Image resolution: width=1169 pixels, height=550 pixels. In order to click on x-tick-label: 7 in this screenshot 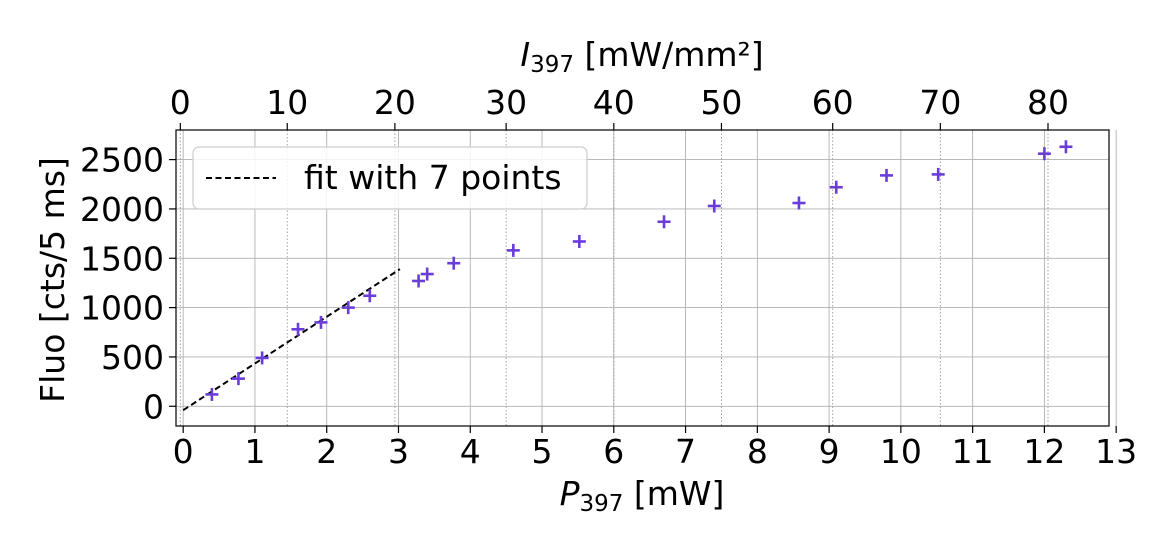, I will do `click(685, 451)`.